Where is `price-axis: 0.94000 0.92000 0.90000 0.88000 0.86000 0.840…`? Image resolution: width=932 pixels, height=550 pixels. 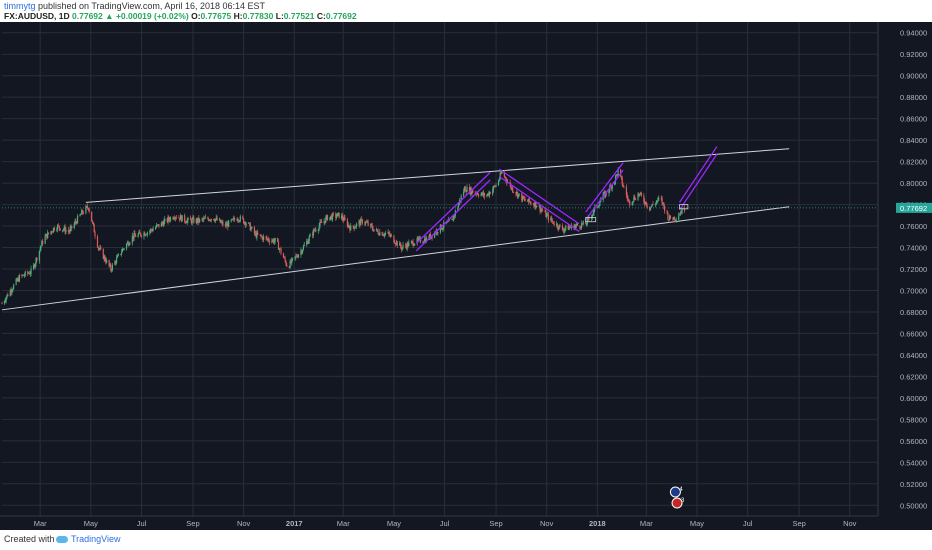 price-axis: 0.94000 0.92000 0.90000 0.88000 0.86000 0.840… is located at coordinates (904, 276).